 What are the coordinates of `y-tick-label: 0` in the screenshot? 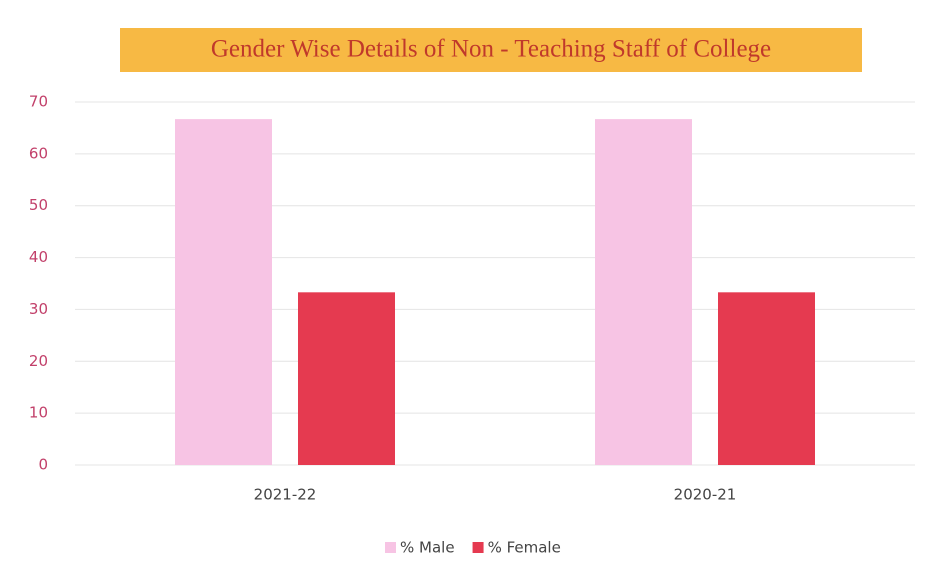 It's located at (43, 465).